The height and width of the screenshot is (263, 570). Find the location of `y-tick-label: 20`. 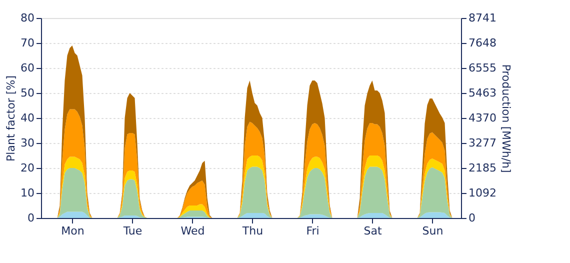

y-tick-label: 20 is located at coordinates (27, 168).